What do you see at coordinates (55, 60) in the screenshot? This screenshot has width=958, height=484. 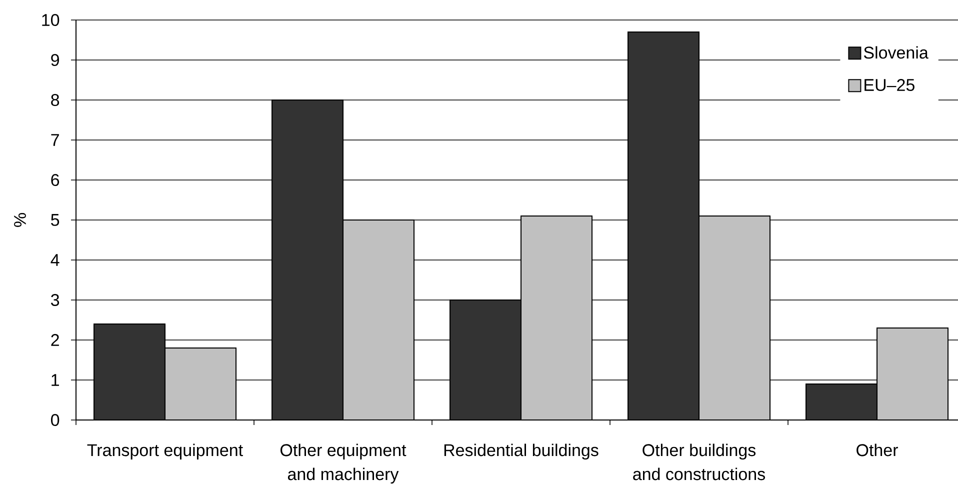 I see `y-tick-label: 9` at bounding box center [55, 60].